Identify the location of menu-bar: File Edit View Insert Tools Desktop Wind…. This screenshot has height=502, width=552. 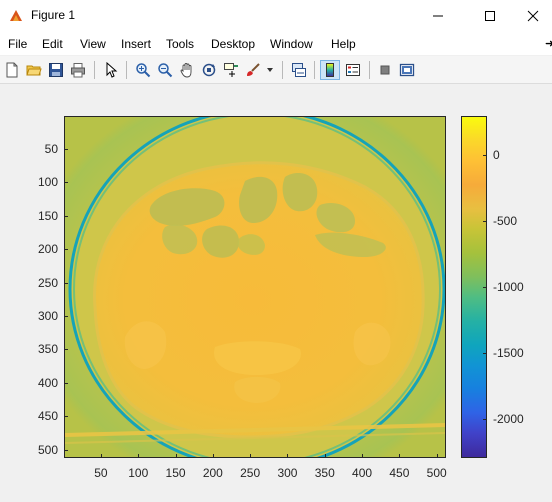
(276, 43).